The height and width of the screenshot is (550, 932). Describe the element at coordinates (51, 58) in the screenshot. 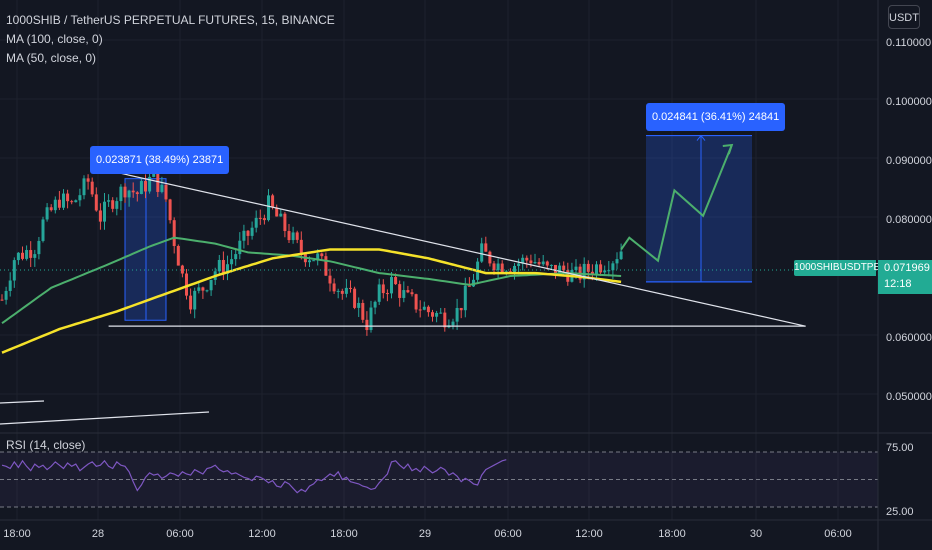

I see `ma50-legend: MA (50, close, 0)` at that location.